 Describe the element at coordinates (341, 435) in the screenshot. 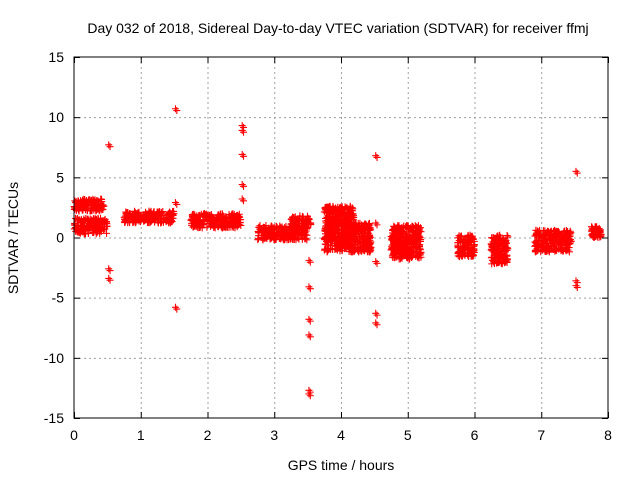

I see `x-tick-label: 4` at that location.